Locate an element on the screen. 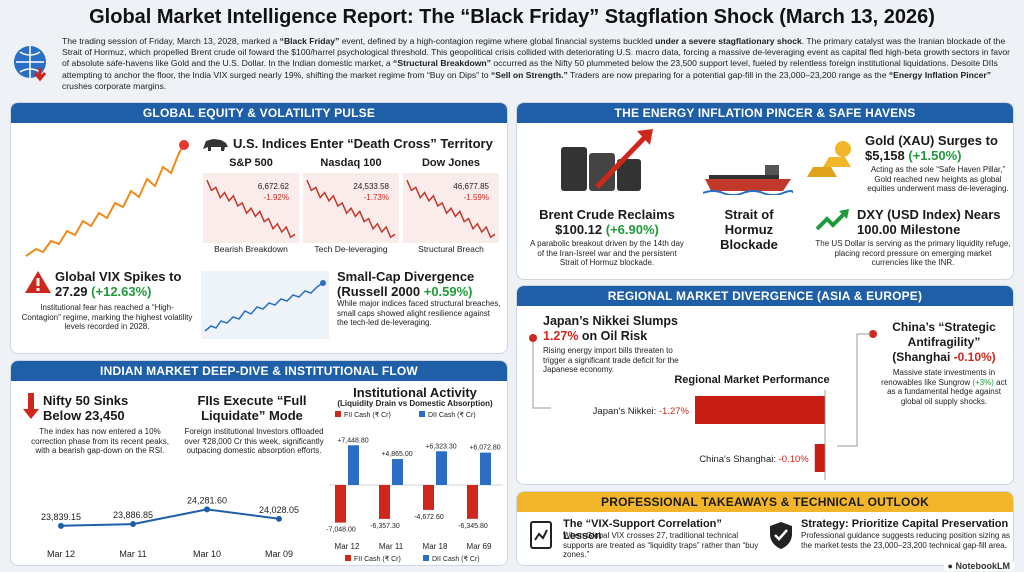 The image size is (1024, 572). globe-down-arrow-icon is located at coordinates (30, 64).